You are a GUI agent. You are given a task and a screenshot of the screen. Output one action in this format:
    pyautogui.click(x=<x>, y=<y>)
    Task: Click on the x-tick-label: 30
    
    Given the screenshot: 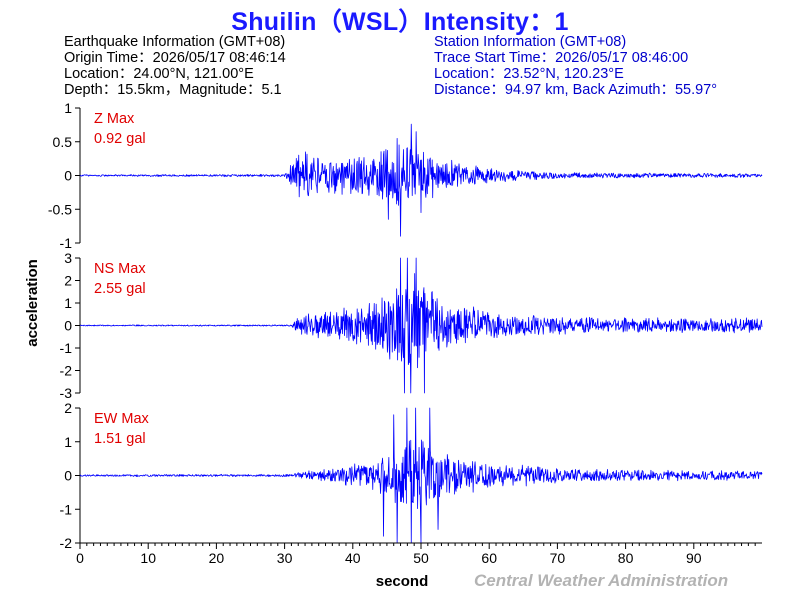 What is the action you would take?
    pyautogui.click(x=285, y=558)
    